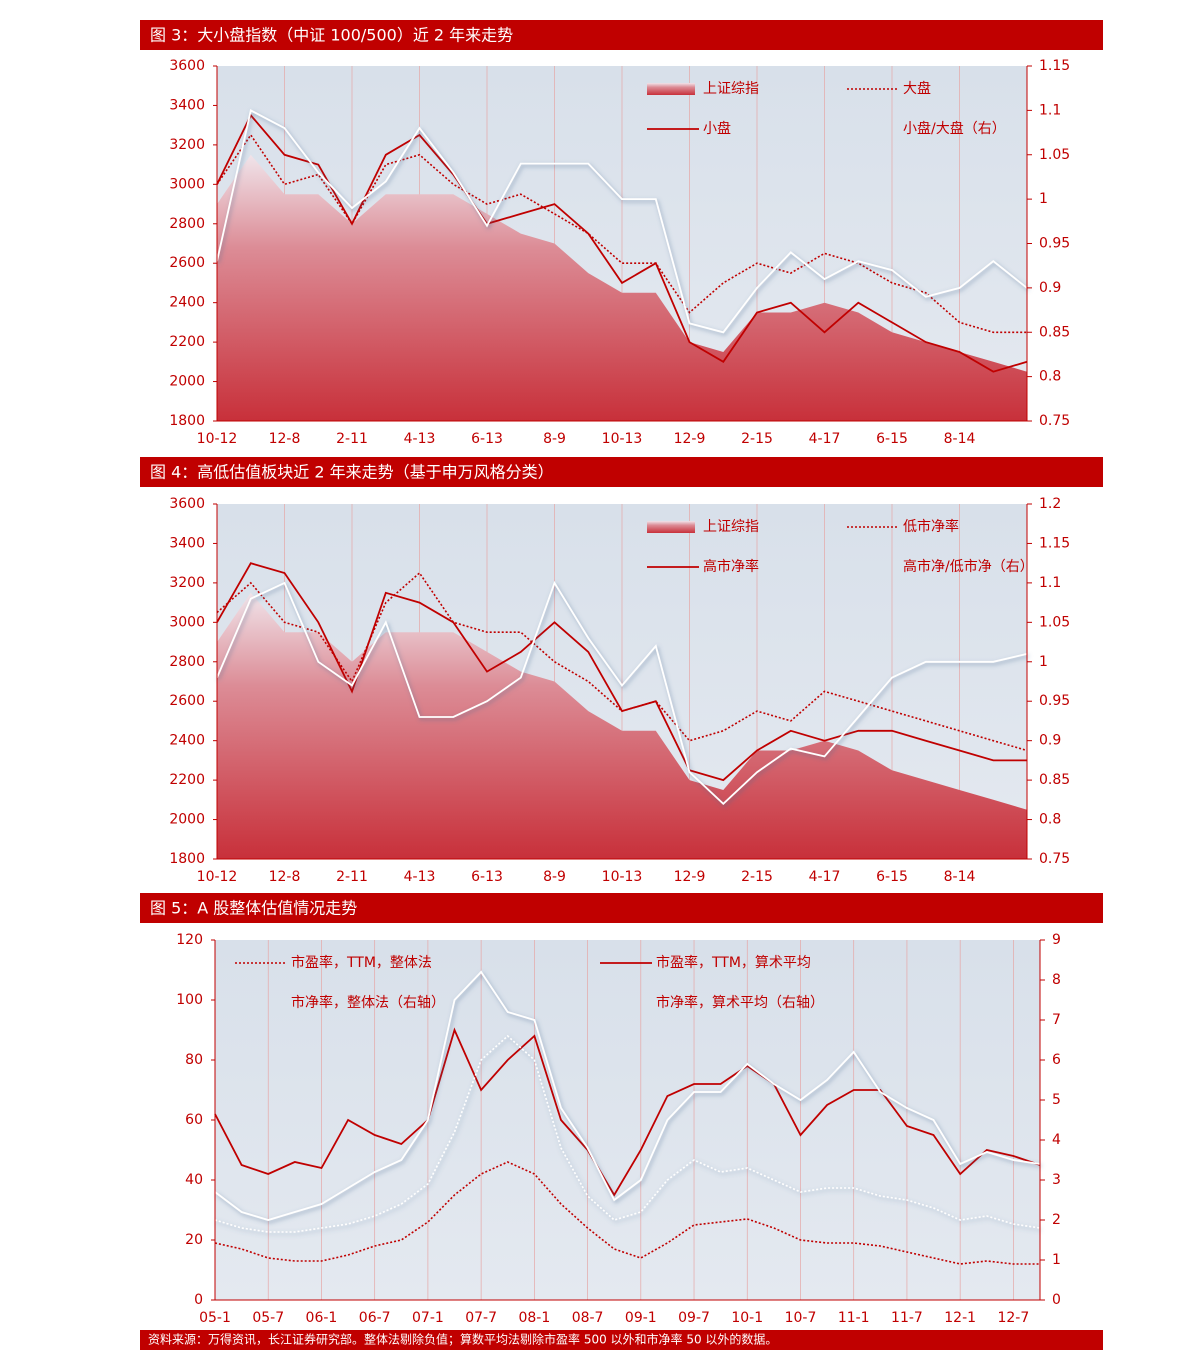  Describe the element at coordinates (428, 1318) in the screenshot. I see `x-tick-label: 07-1` at that location.